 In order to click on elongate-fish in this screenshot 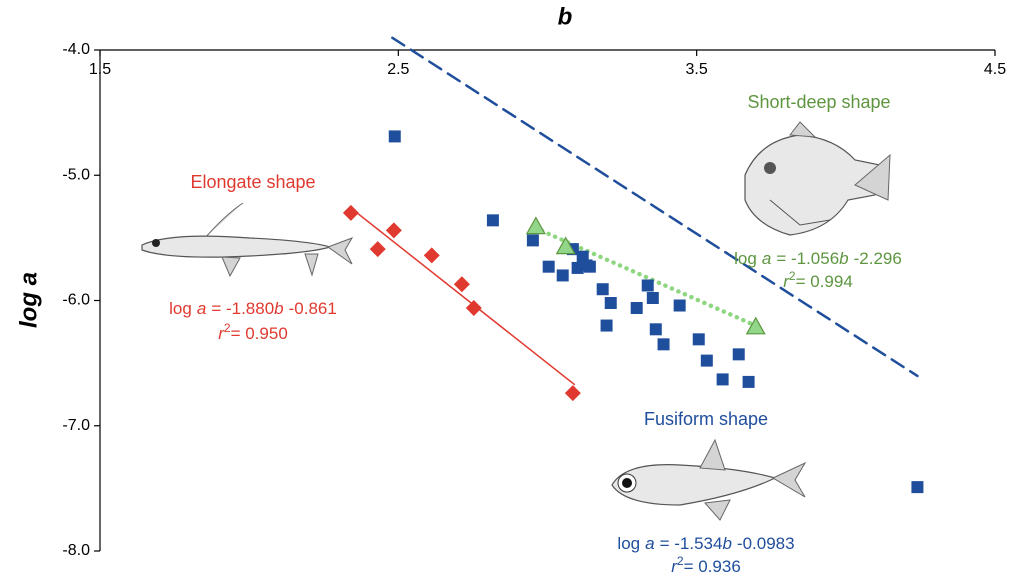, I will do `click(247, 240)`.